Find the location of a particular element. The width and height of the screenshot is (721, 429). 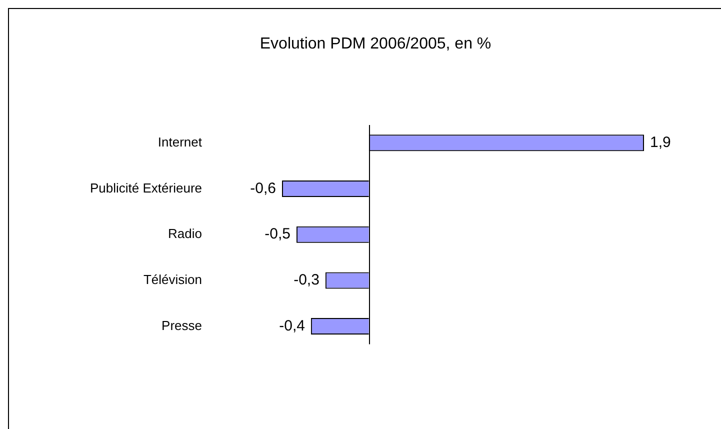

data-label: -0,3 is located at coordinates (307, 280).